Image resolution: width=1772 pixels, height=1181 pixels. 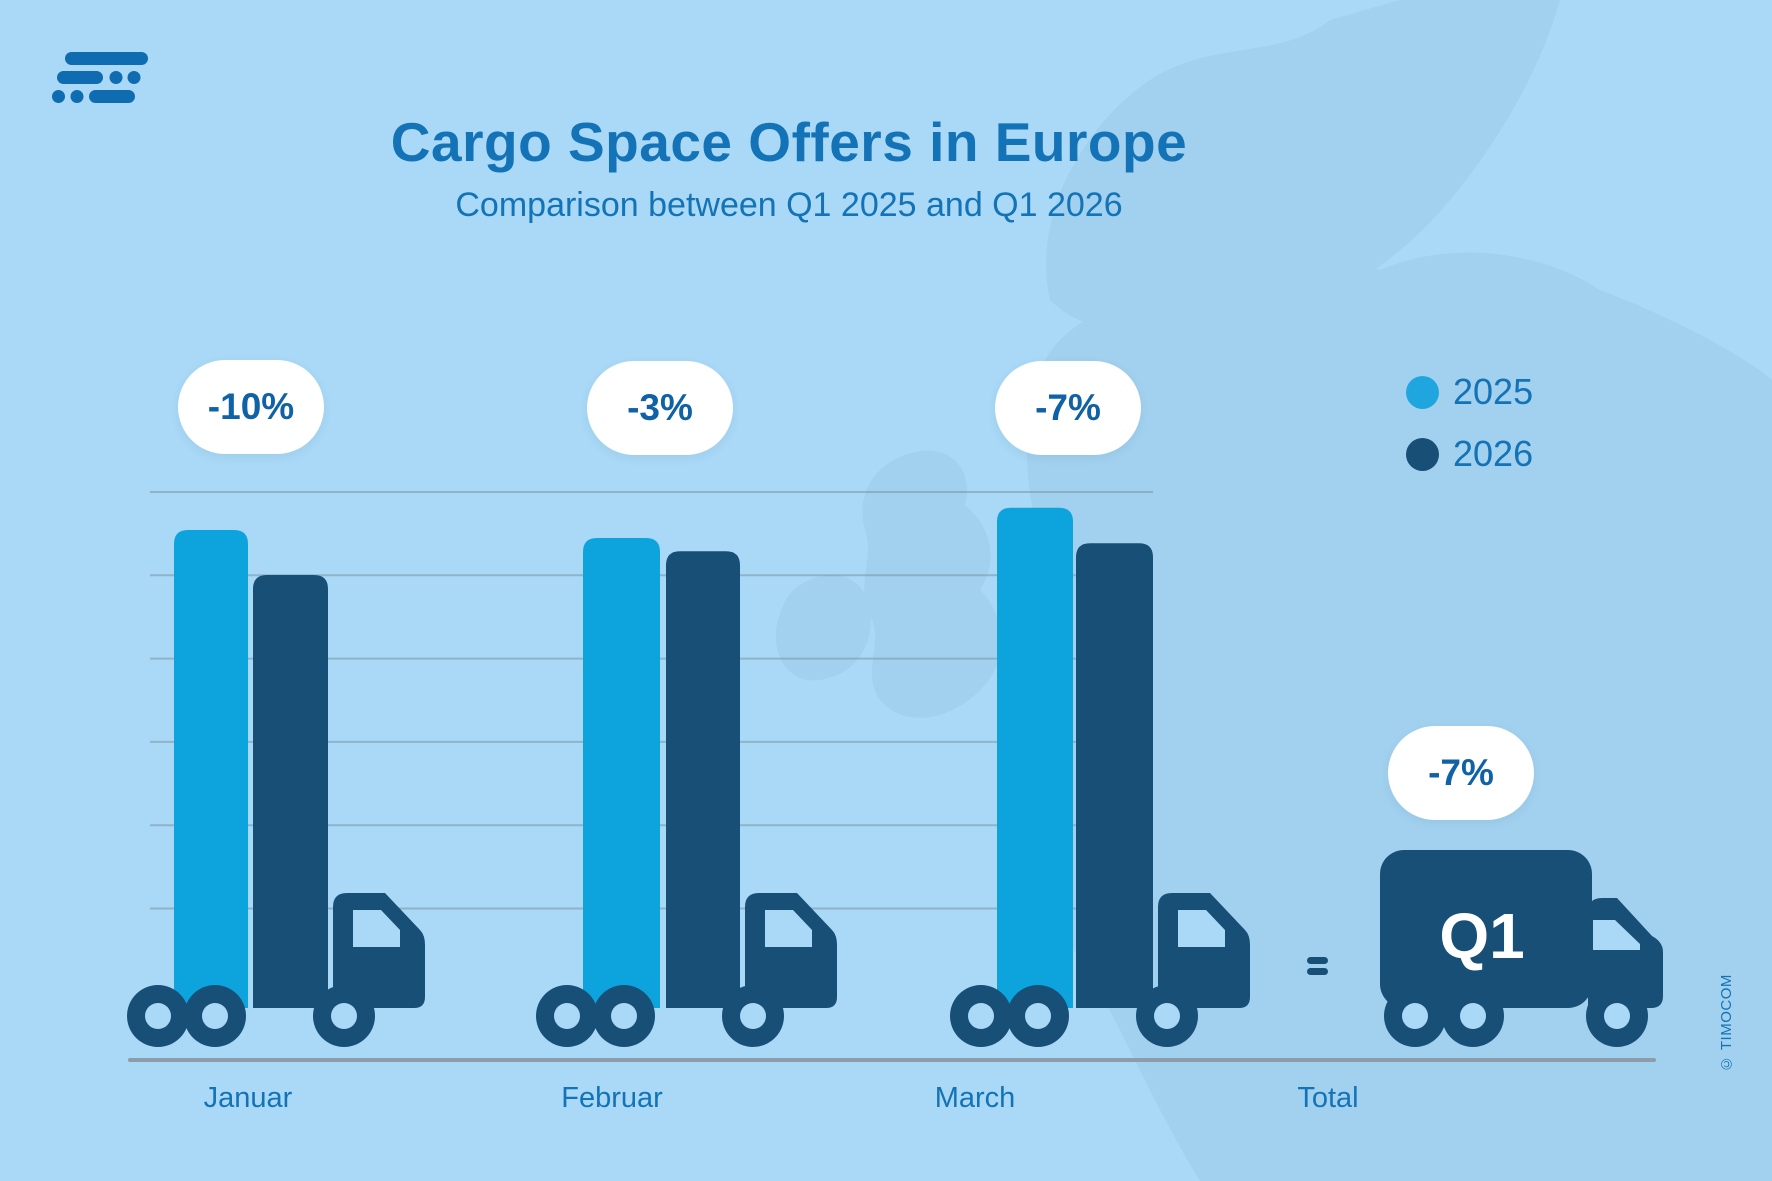 I want to click on percent-badge-januar: -10%, so click(x=251, y=407).